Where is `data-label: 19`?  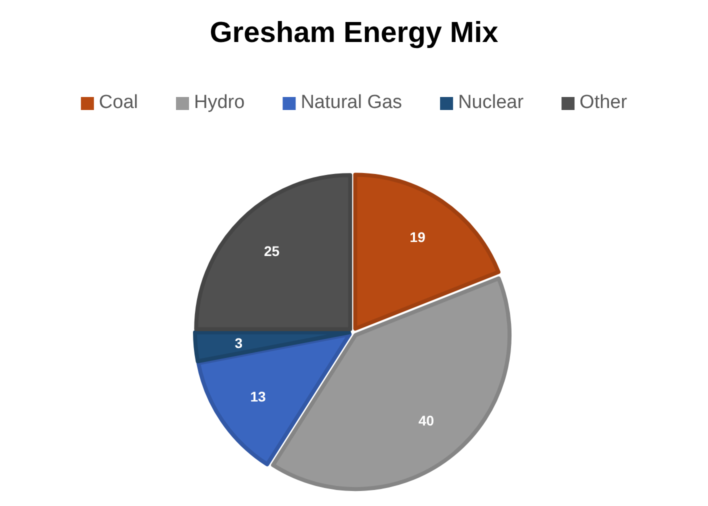
data-label: 19 is located at coordinates (418, 236).